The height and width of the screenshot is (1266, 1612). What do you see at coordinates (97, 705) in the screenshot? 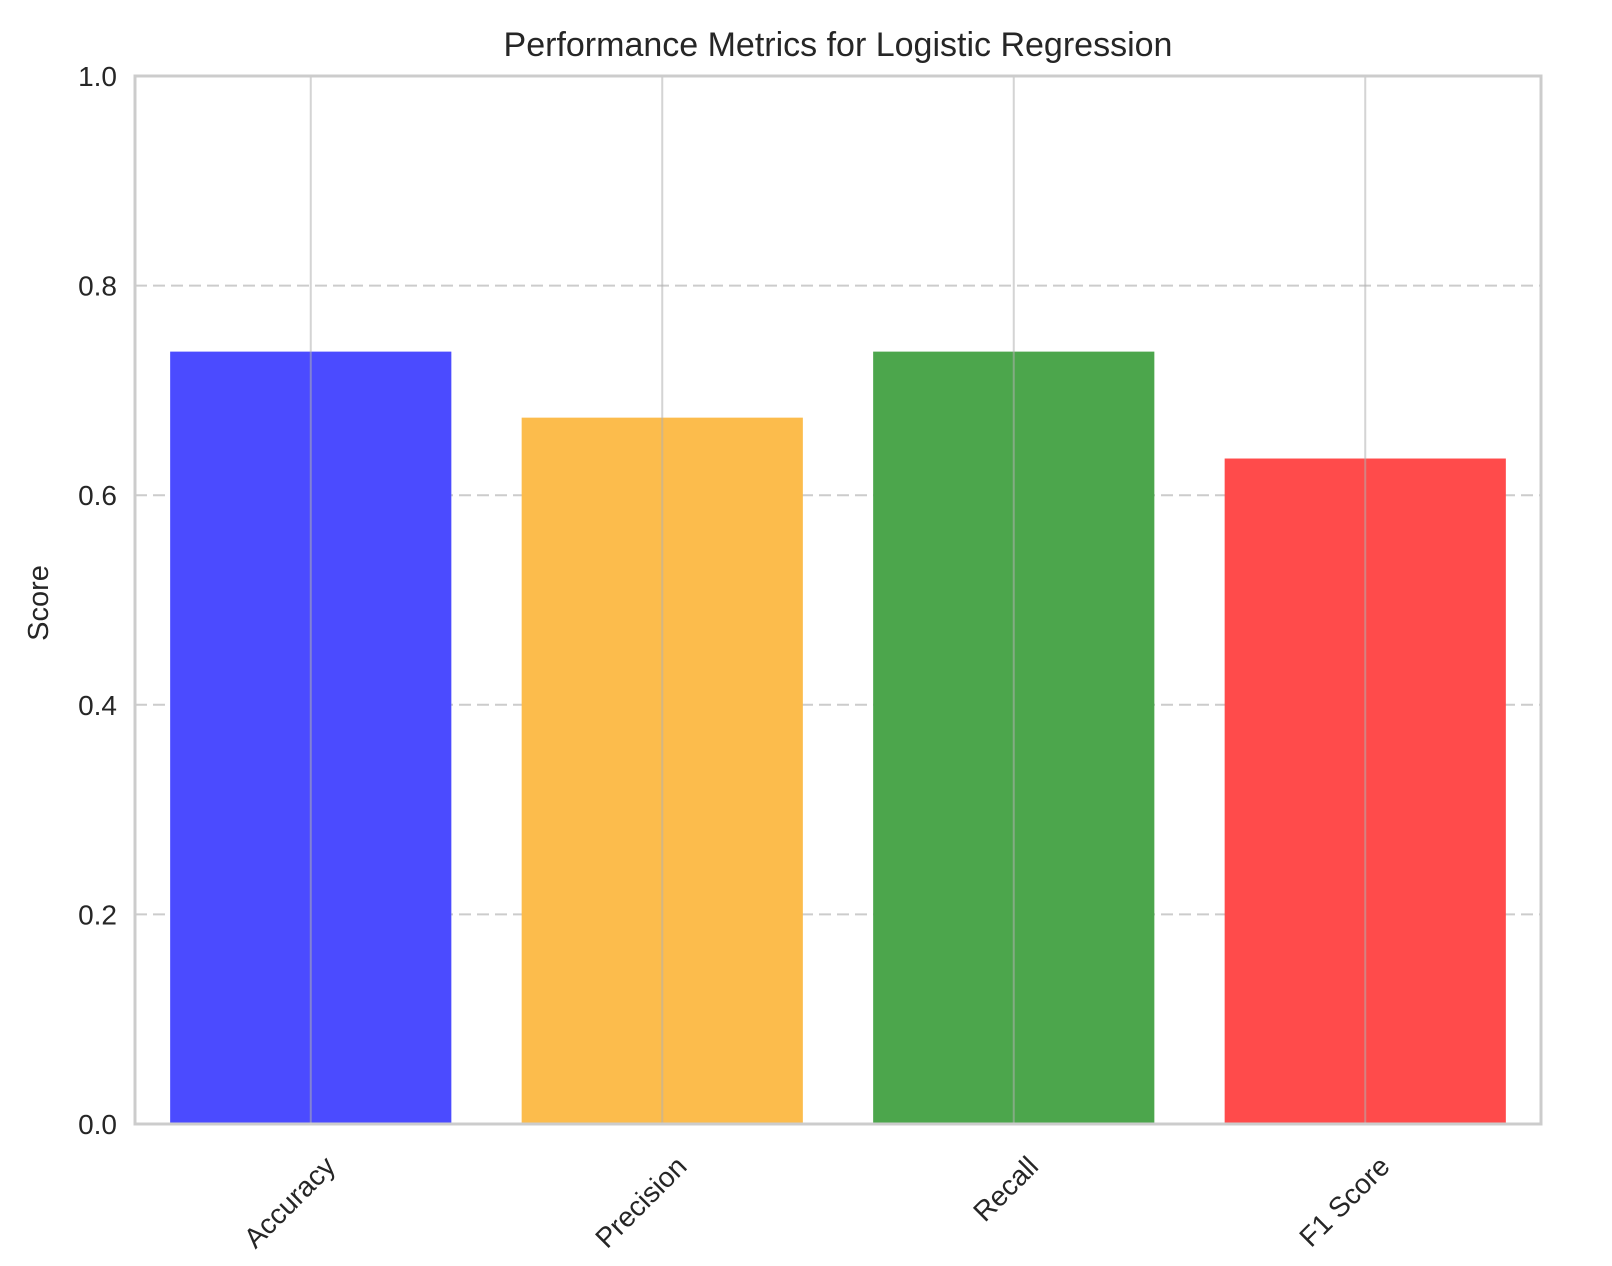
I see `y-tick-label: 0.4` at bounding box center [97, 705].